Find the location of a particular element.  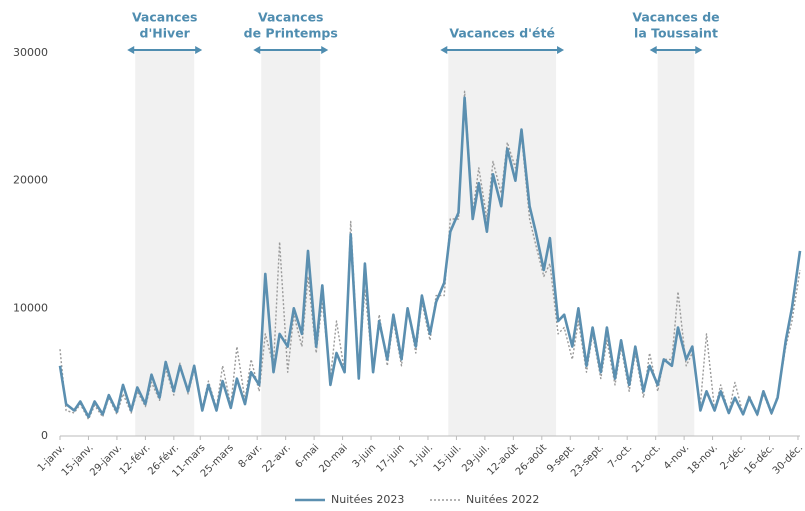

x-tick-label: 1-juil. is located at coordinates (421, 455).